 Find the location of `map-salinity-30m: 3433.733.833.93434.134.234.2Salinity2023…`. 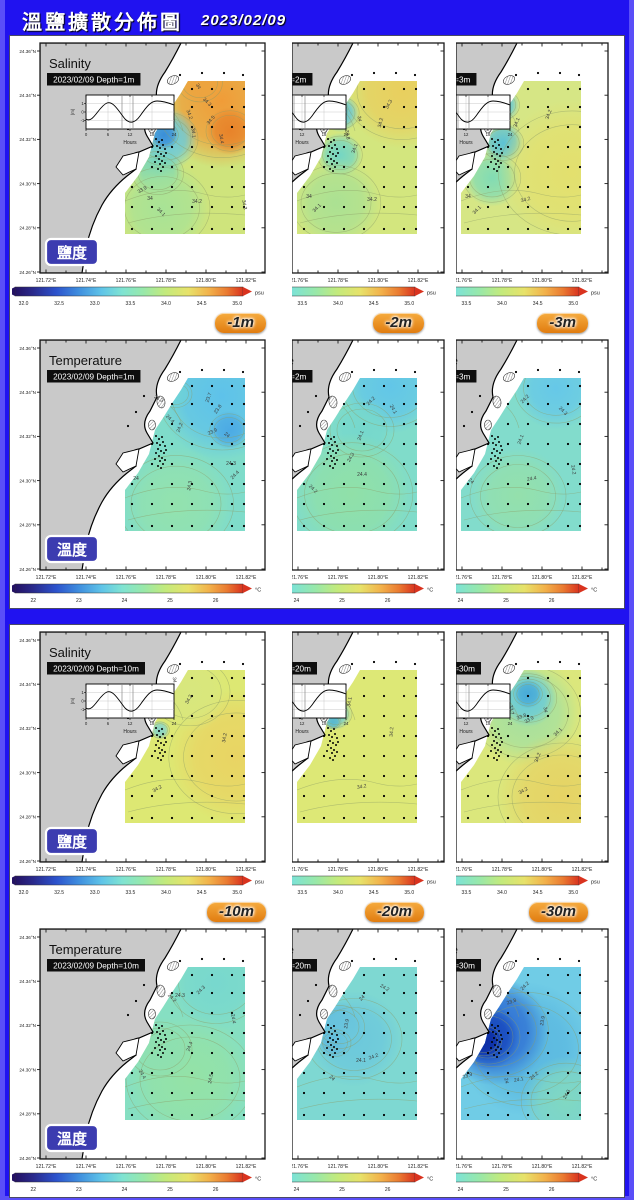

map-salinity-30m: 3433.733.833.93434.134.234.2Salinity2023… is located at coordinates (531, 763).